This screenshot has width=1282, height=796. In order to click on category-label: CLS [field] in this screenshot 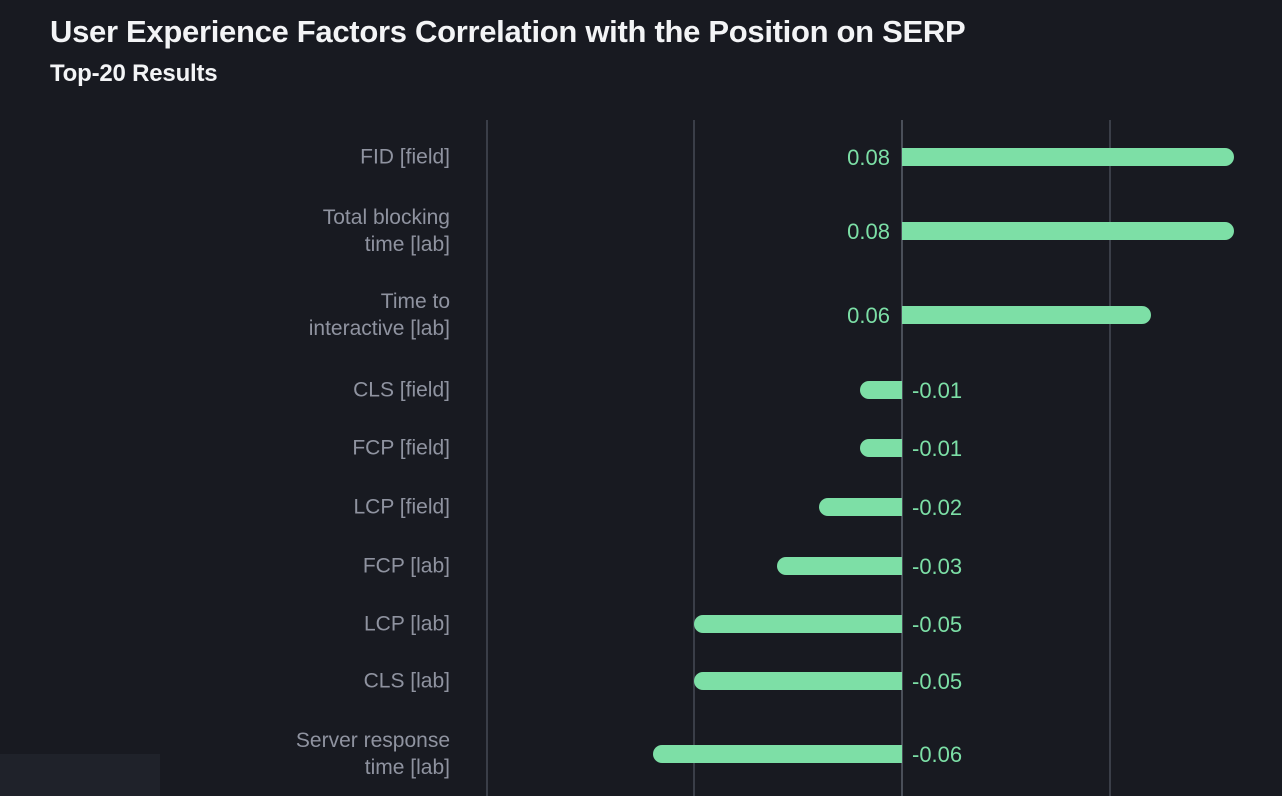, I will do `click(401, 390)`.